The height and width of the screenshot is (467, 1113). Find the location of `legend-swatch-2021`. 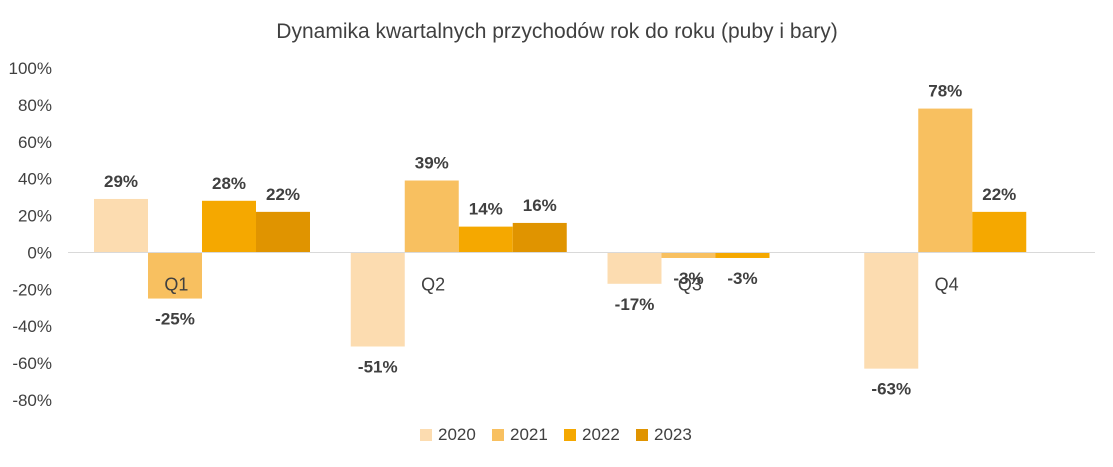

legend-swatch-2021 is located at coordinates (498, 435).